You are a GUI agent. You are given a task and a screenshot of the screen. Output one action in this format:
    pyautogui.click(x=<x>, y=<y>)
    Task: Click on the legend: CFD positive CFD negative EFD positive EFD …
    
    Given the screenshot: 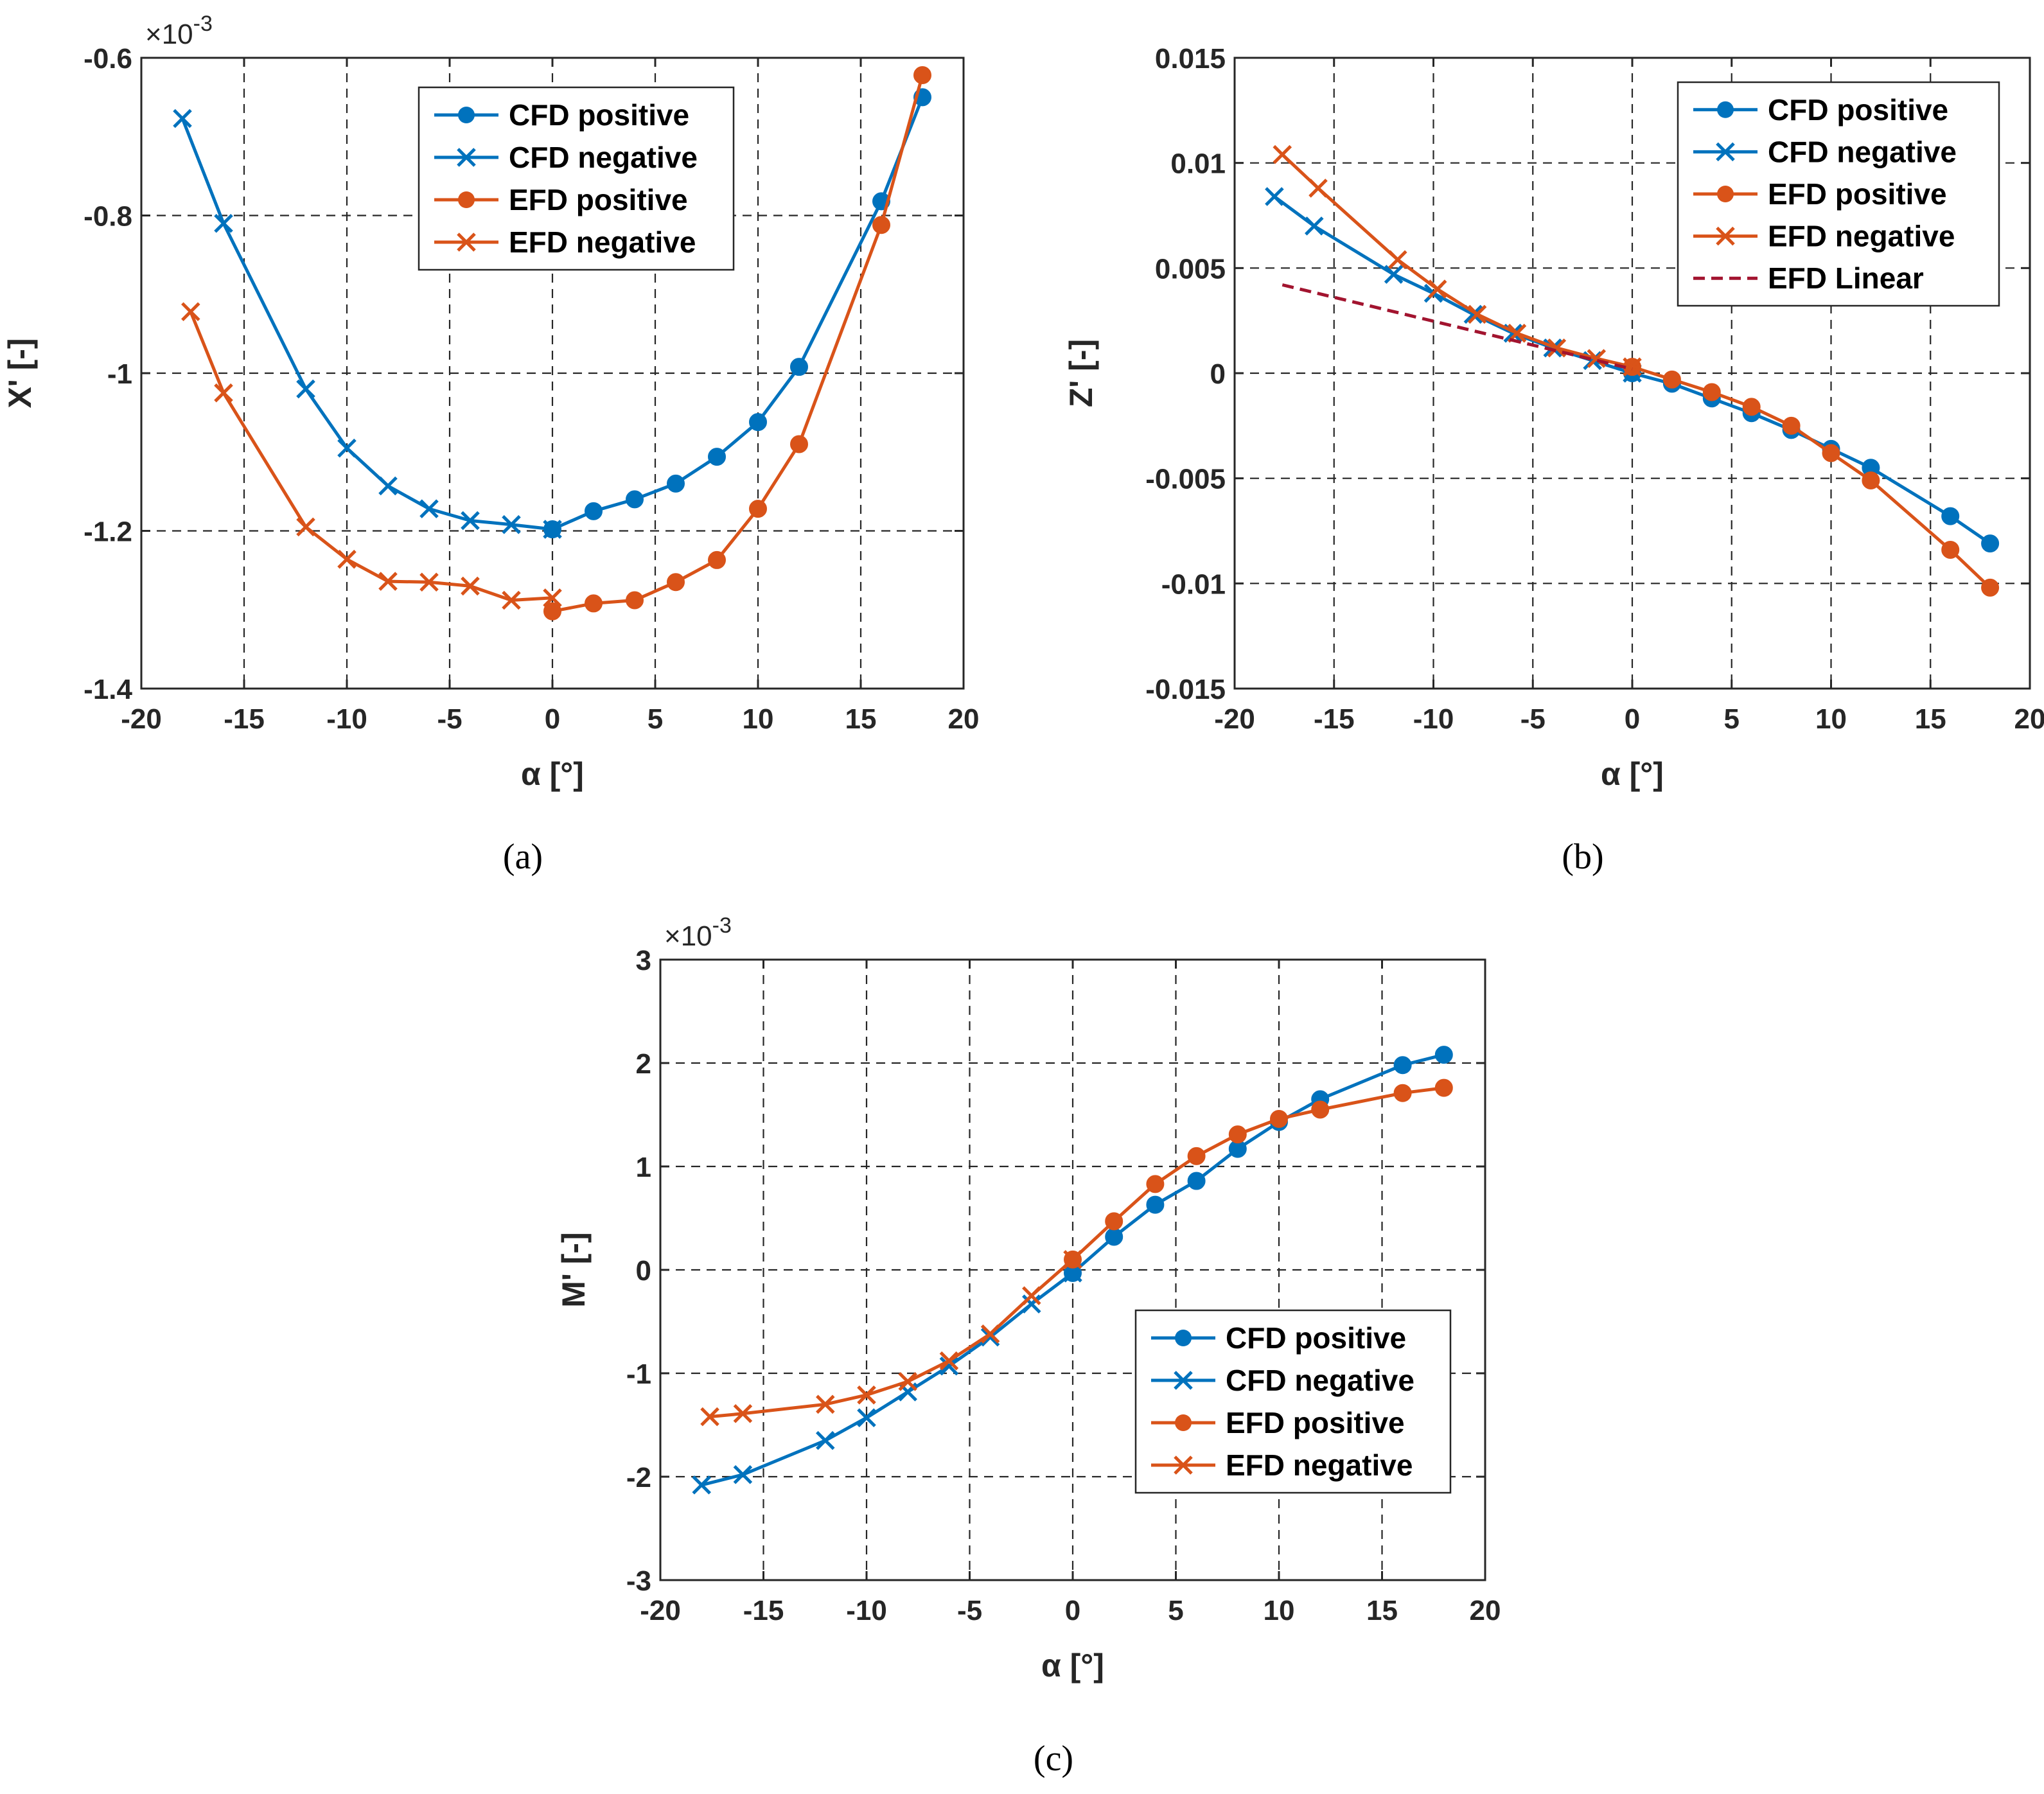 What is the action you would take?
    pyautogui.click(x=1838, y=194)
    